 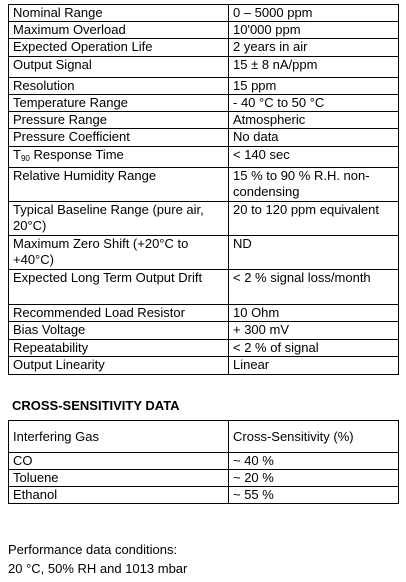 What do you see at coordinates (118, 348) in the screenshot?
I see `parameter-cell: Repeatability` at bounding box center [118, 348].